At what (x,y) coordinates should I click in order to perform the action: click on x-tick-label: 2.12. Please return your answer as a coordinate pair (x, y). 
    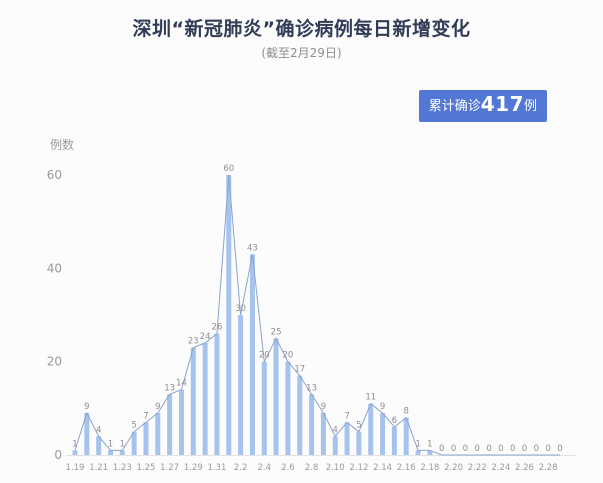
    Looking at the image, I should click on (358, 468).